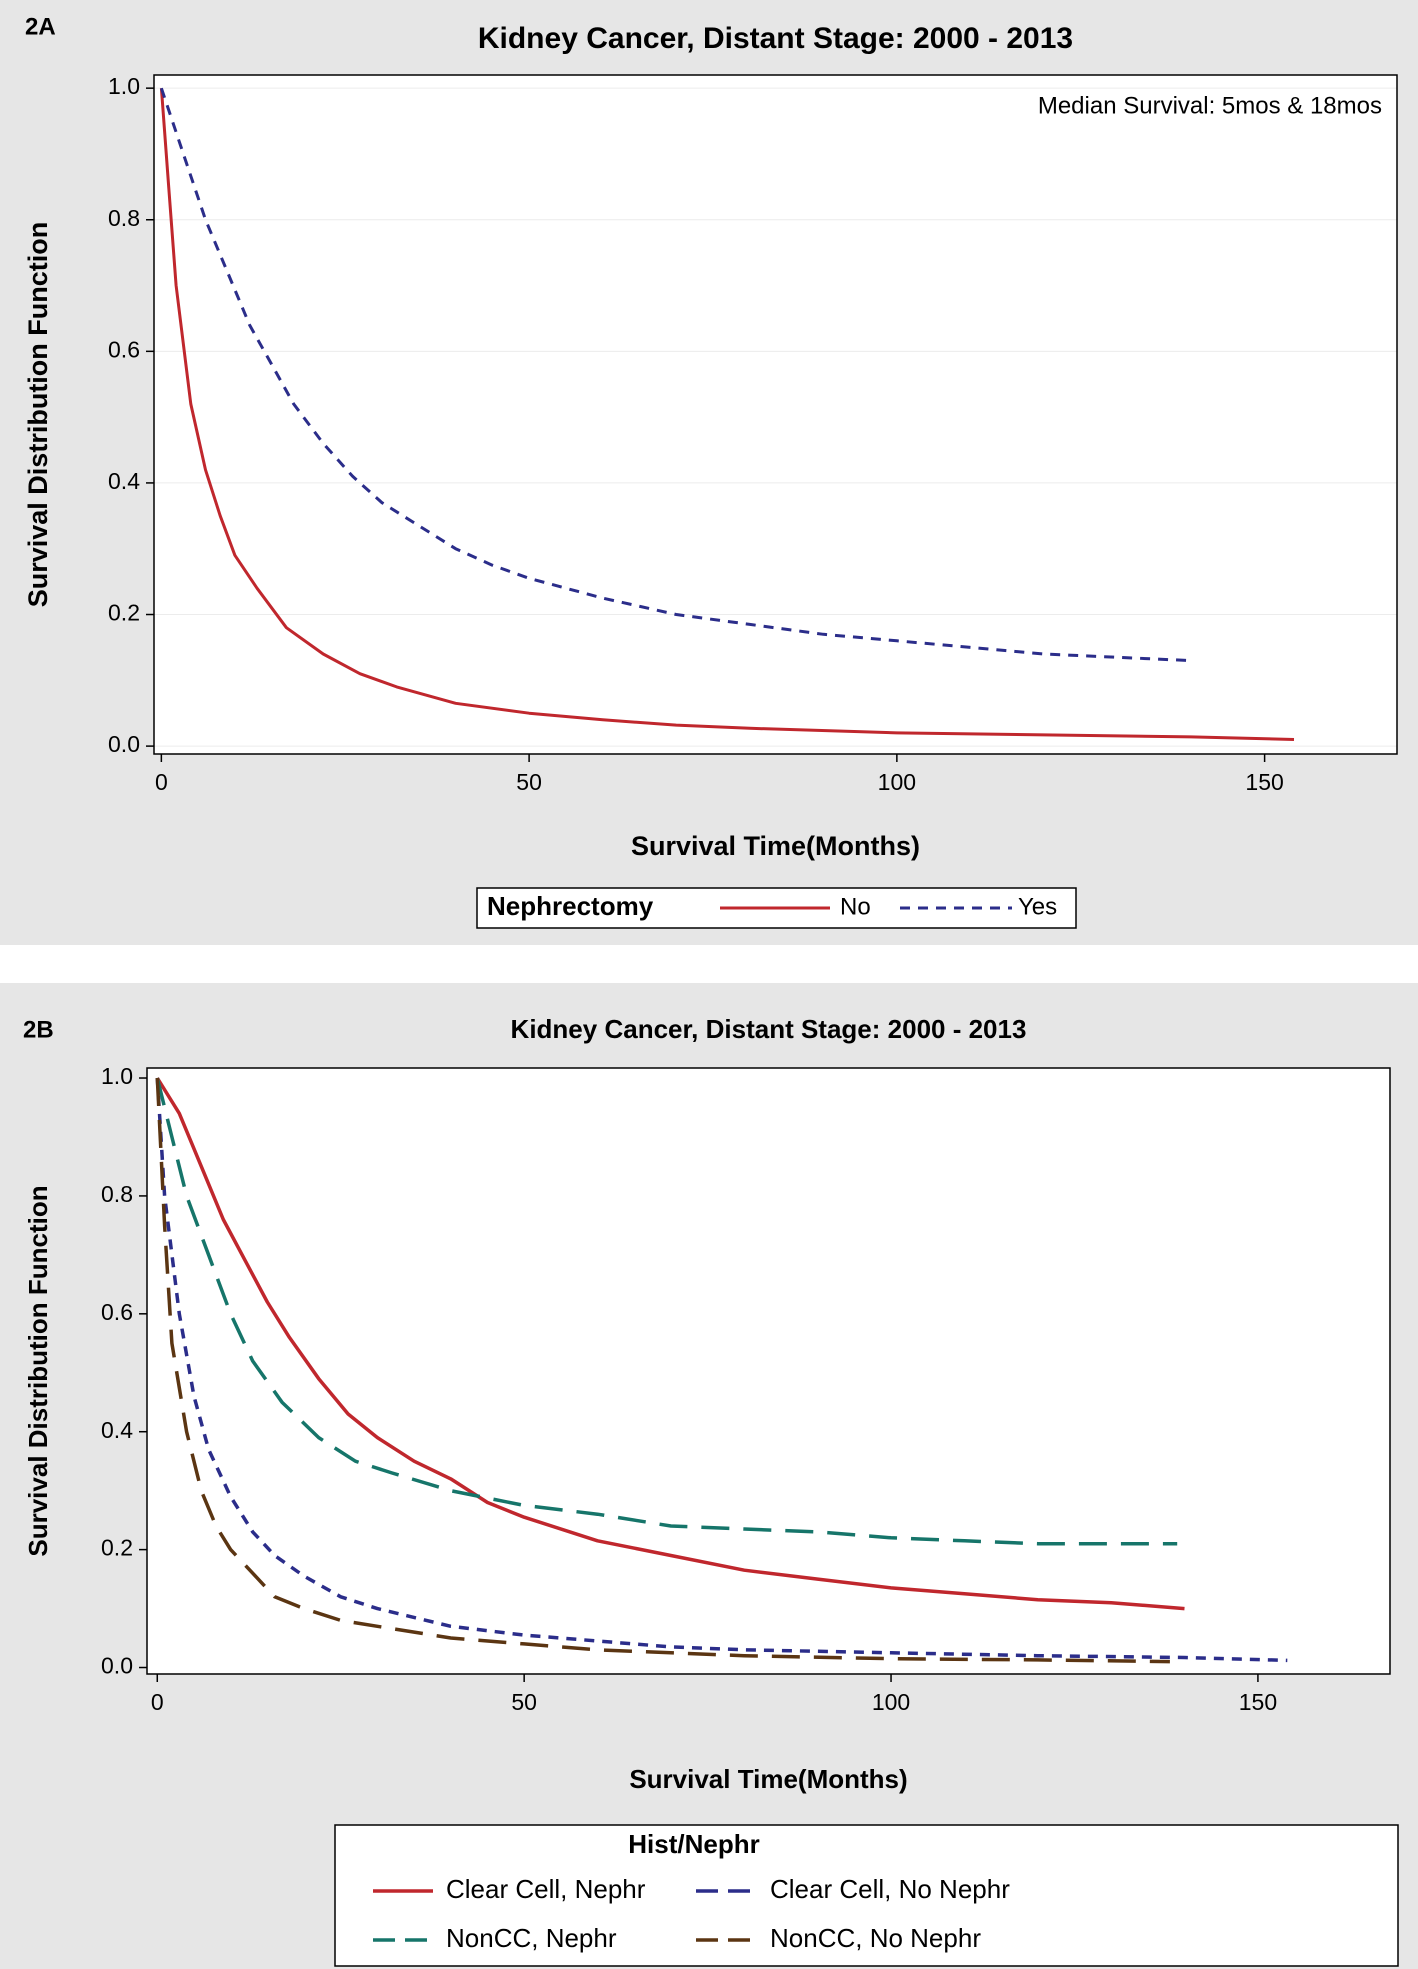 This screenshot has width=1418, height=1969. What do you see at coordinates (38, 1029) in the screenshot?
I see `panel-label: 2B` at bounding box center [38, 1029].